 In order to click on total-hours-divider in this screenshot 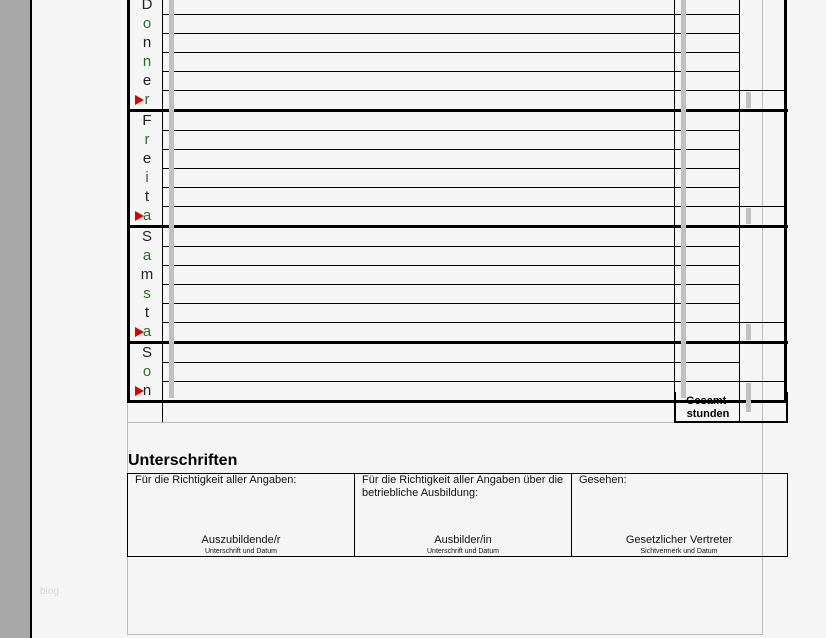, I will do `click(739, 407)`.